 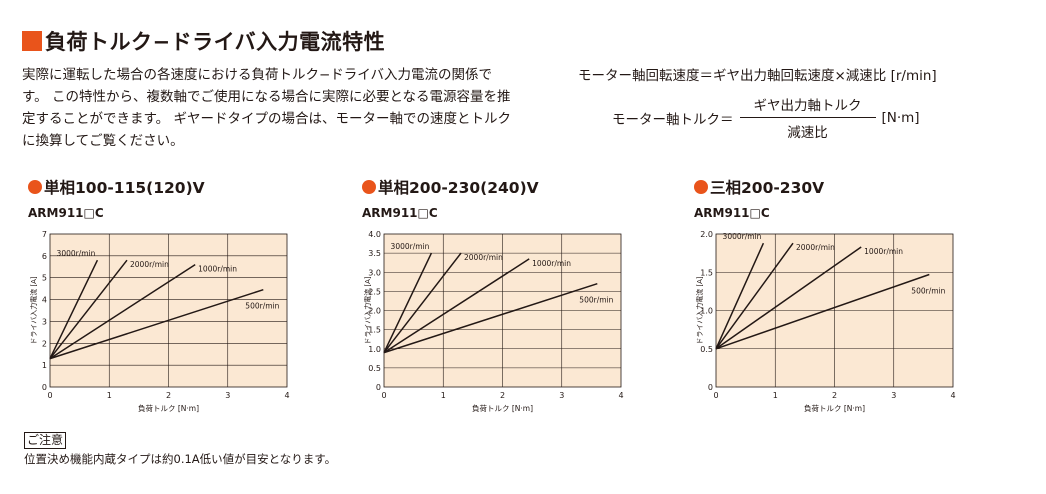 What do you see at coordinates (124, 188) in the screenshot?
I see `chart-title: 単相100-115(120)V` at bounding box center [124, 188].